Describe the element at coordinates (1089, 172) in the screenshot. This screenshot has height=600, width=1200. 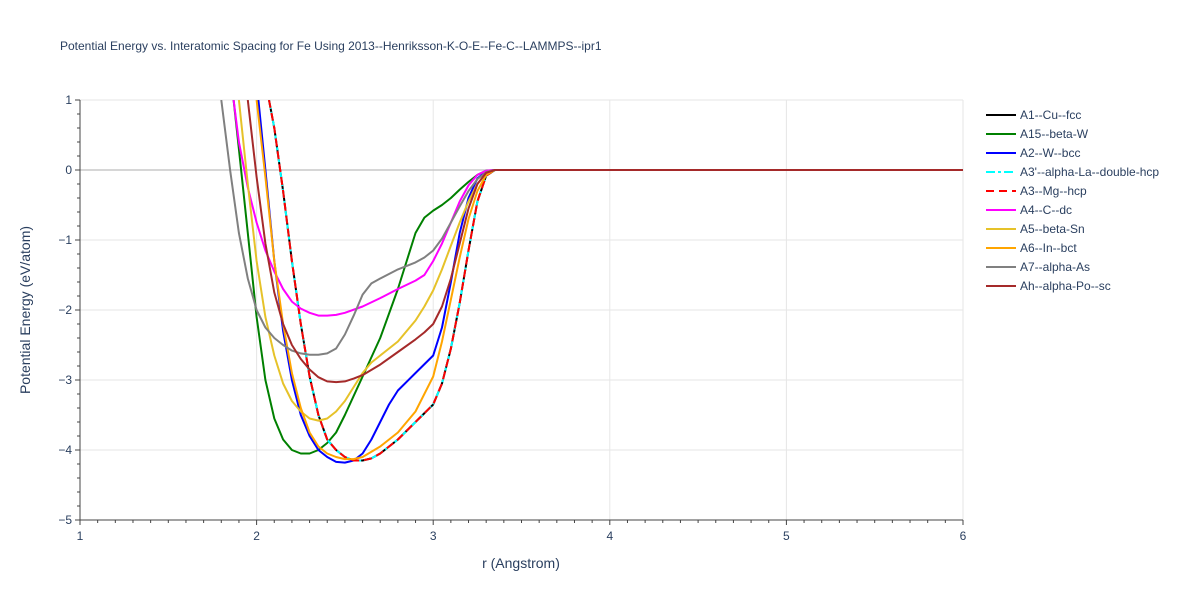
I see `legend-label: A3'--alpha-La--double-hcp` at that location.